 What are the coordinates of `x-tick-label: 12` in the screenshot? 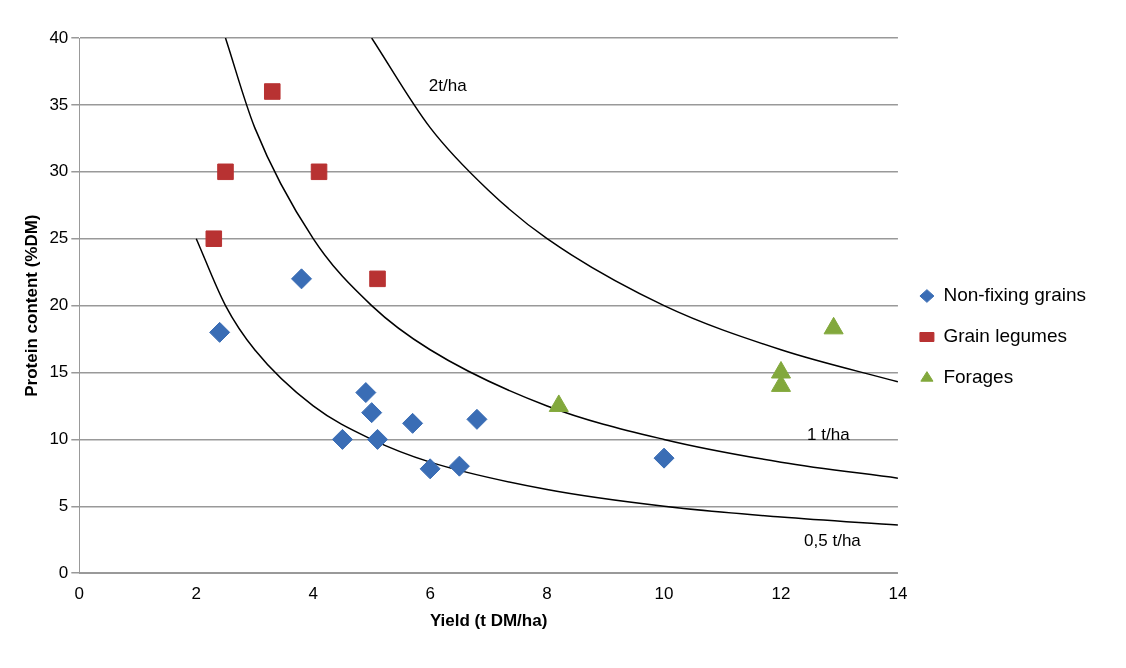 It's located at (781, 594).